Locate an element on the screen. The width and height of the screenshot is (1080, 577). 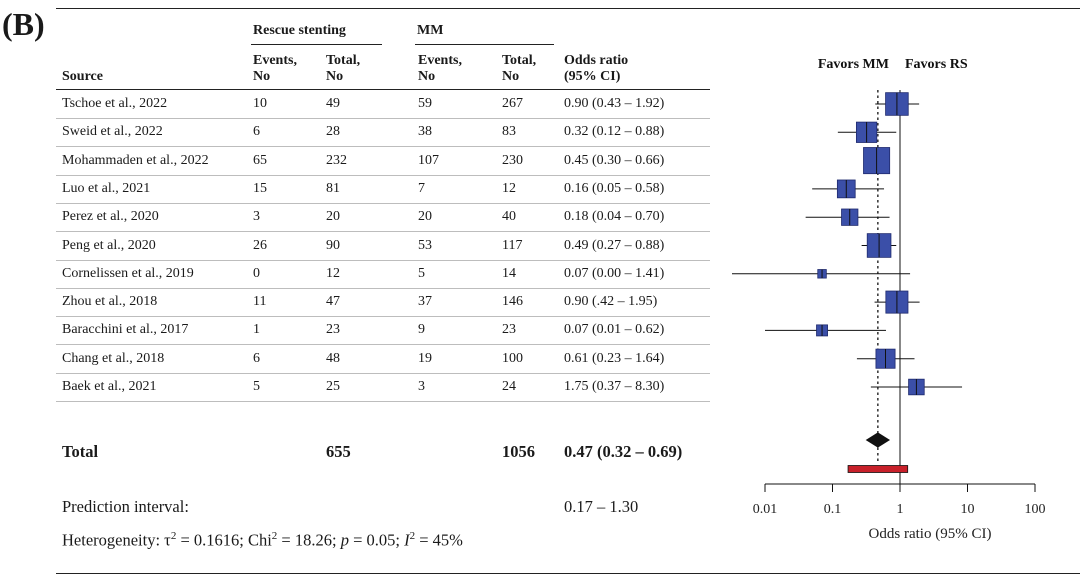
group-header-rescue-stenting: Rescue stenting is located at coordinates (299, 30).